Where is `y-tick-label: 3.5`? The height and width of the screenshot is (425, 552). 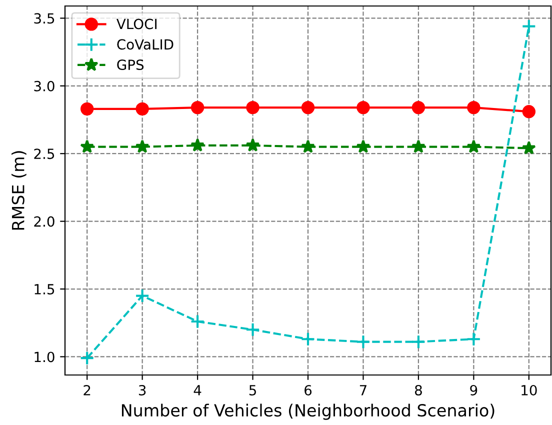 y-tick-label: 3.5 is located at coordinates (44, 18).